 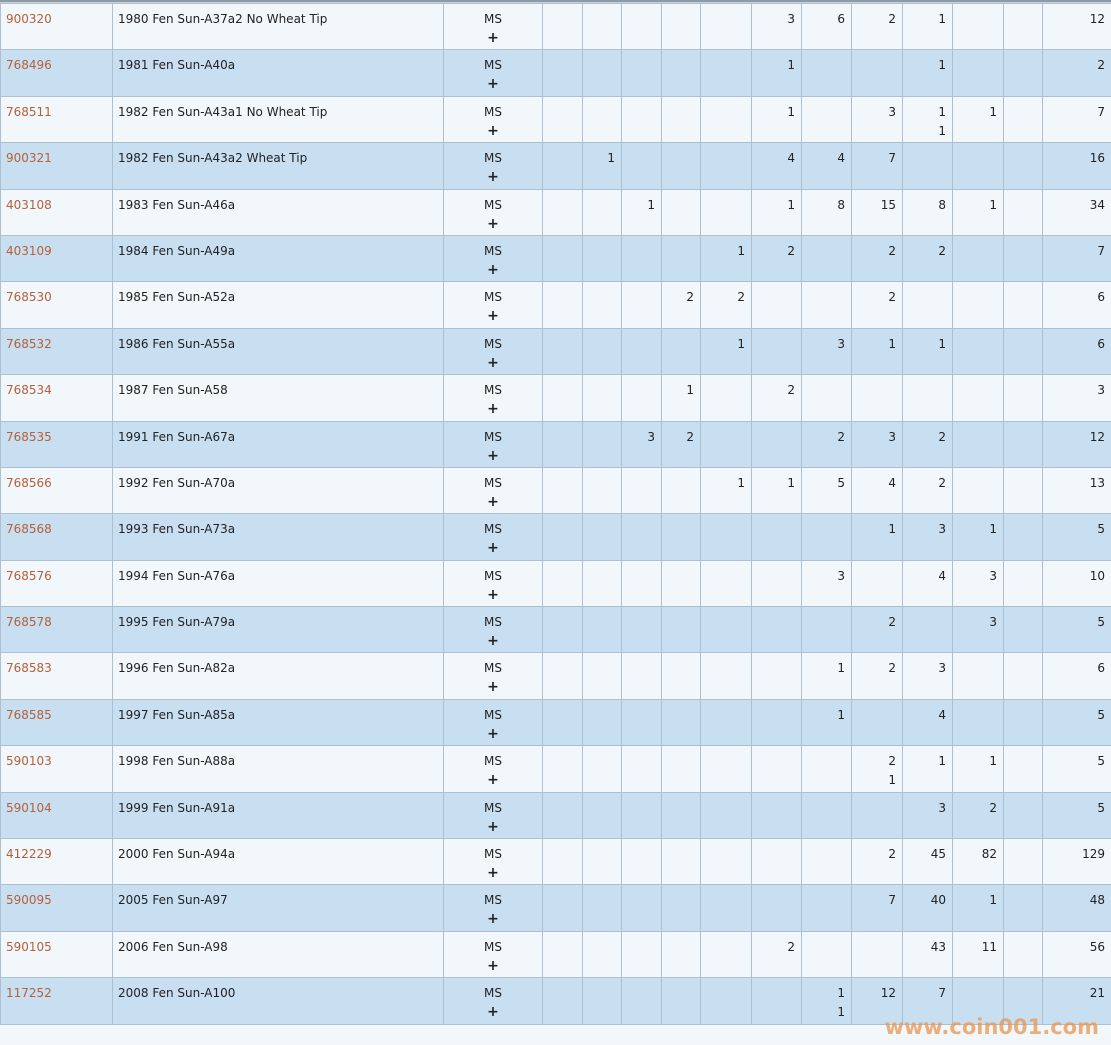 What do you see at coordinates (841, 19) in the screenshot?
I see `grade-count: 6` at bounding box center [841, 19].